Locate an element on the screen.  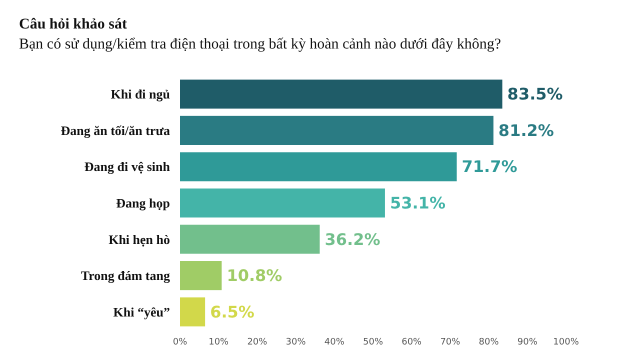
chart-subtitle: Bạn có sử dụng/kiểm tra điện thoại trong bất kỳ hoàn cảnh nào dưới đây không? is located at coordinates (260, 44).